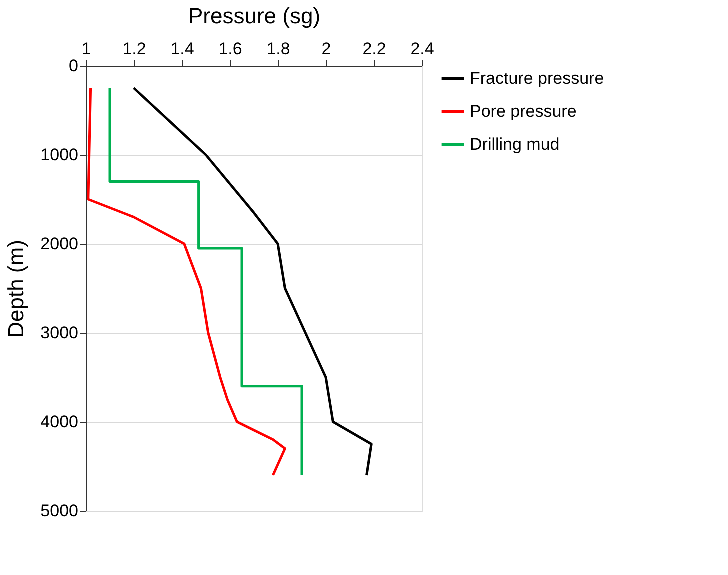  I want to click on legend-label: Pore pressure, so click(523, 111).